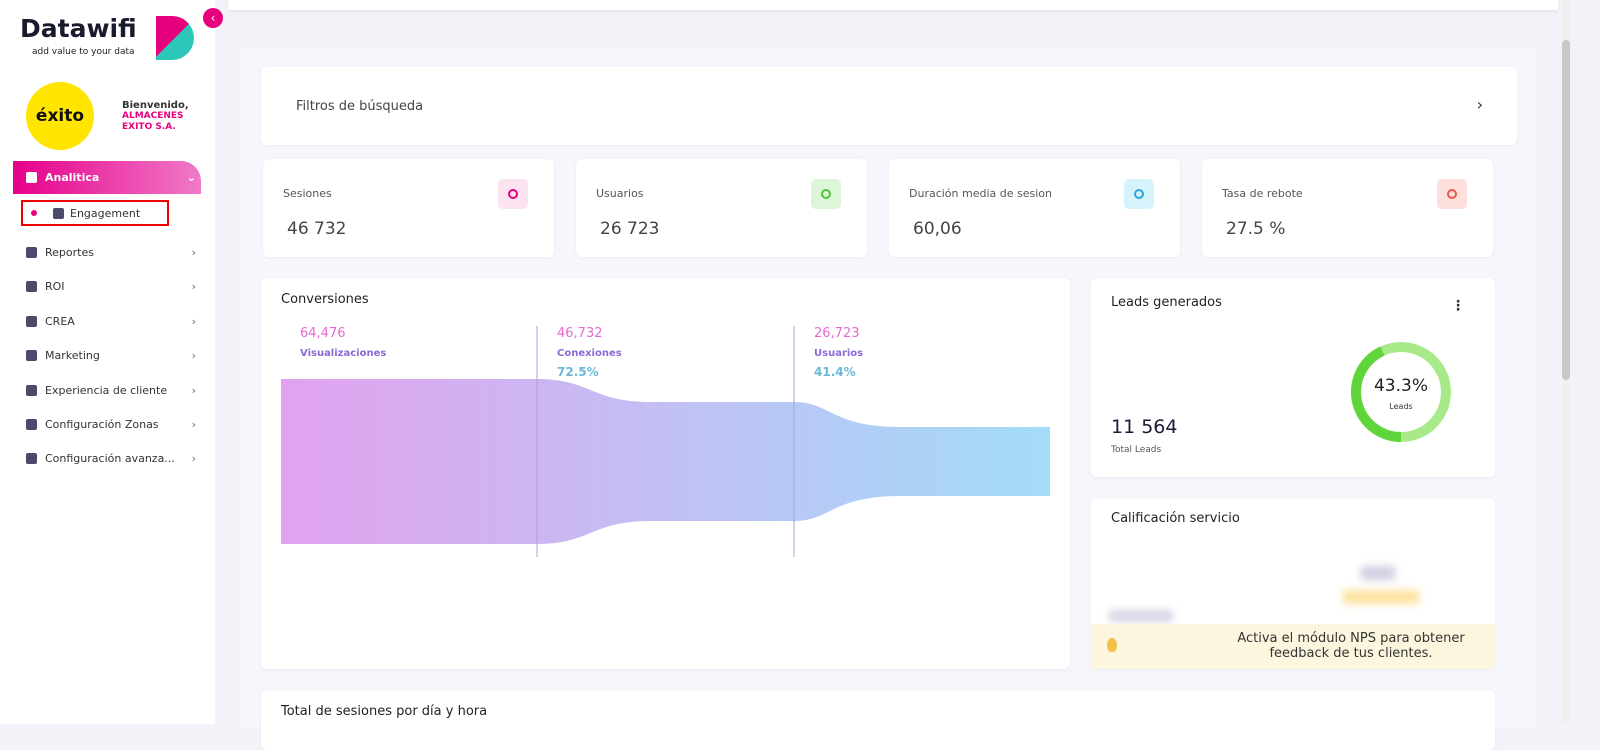 This screenshot has height=750, width=1600. I want to click on menu-item: Configuración Zonas ›, so click(111, 424).